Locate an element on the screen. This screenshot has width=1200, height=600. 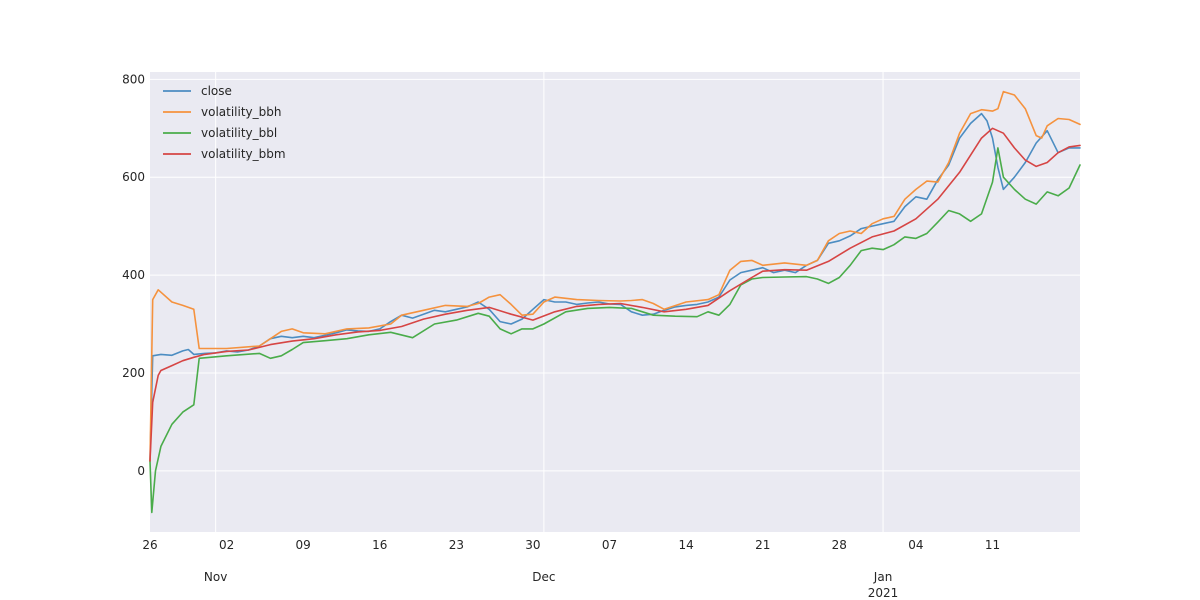
y-tick-label: 600 is located at coordinates (133, 177).